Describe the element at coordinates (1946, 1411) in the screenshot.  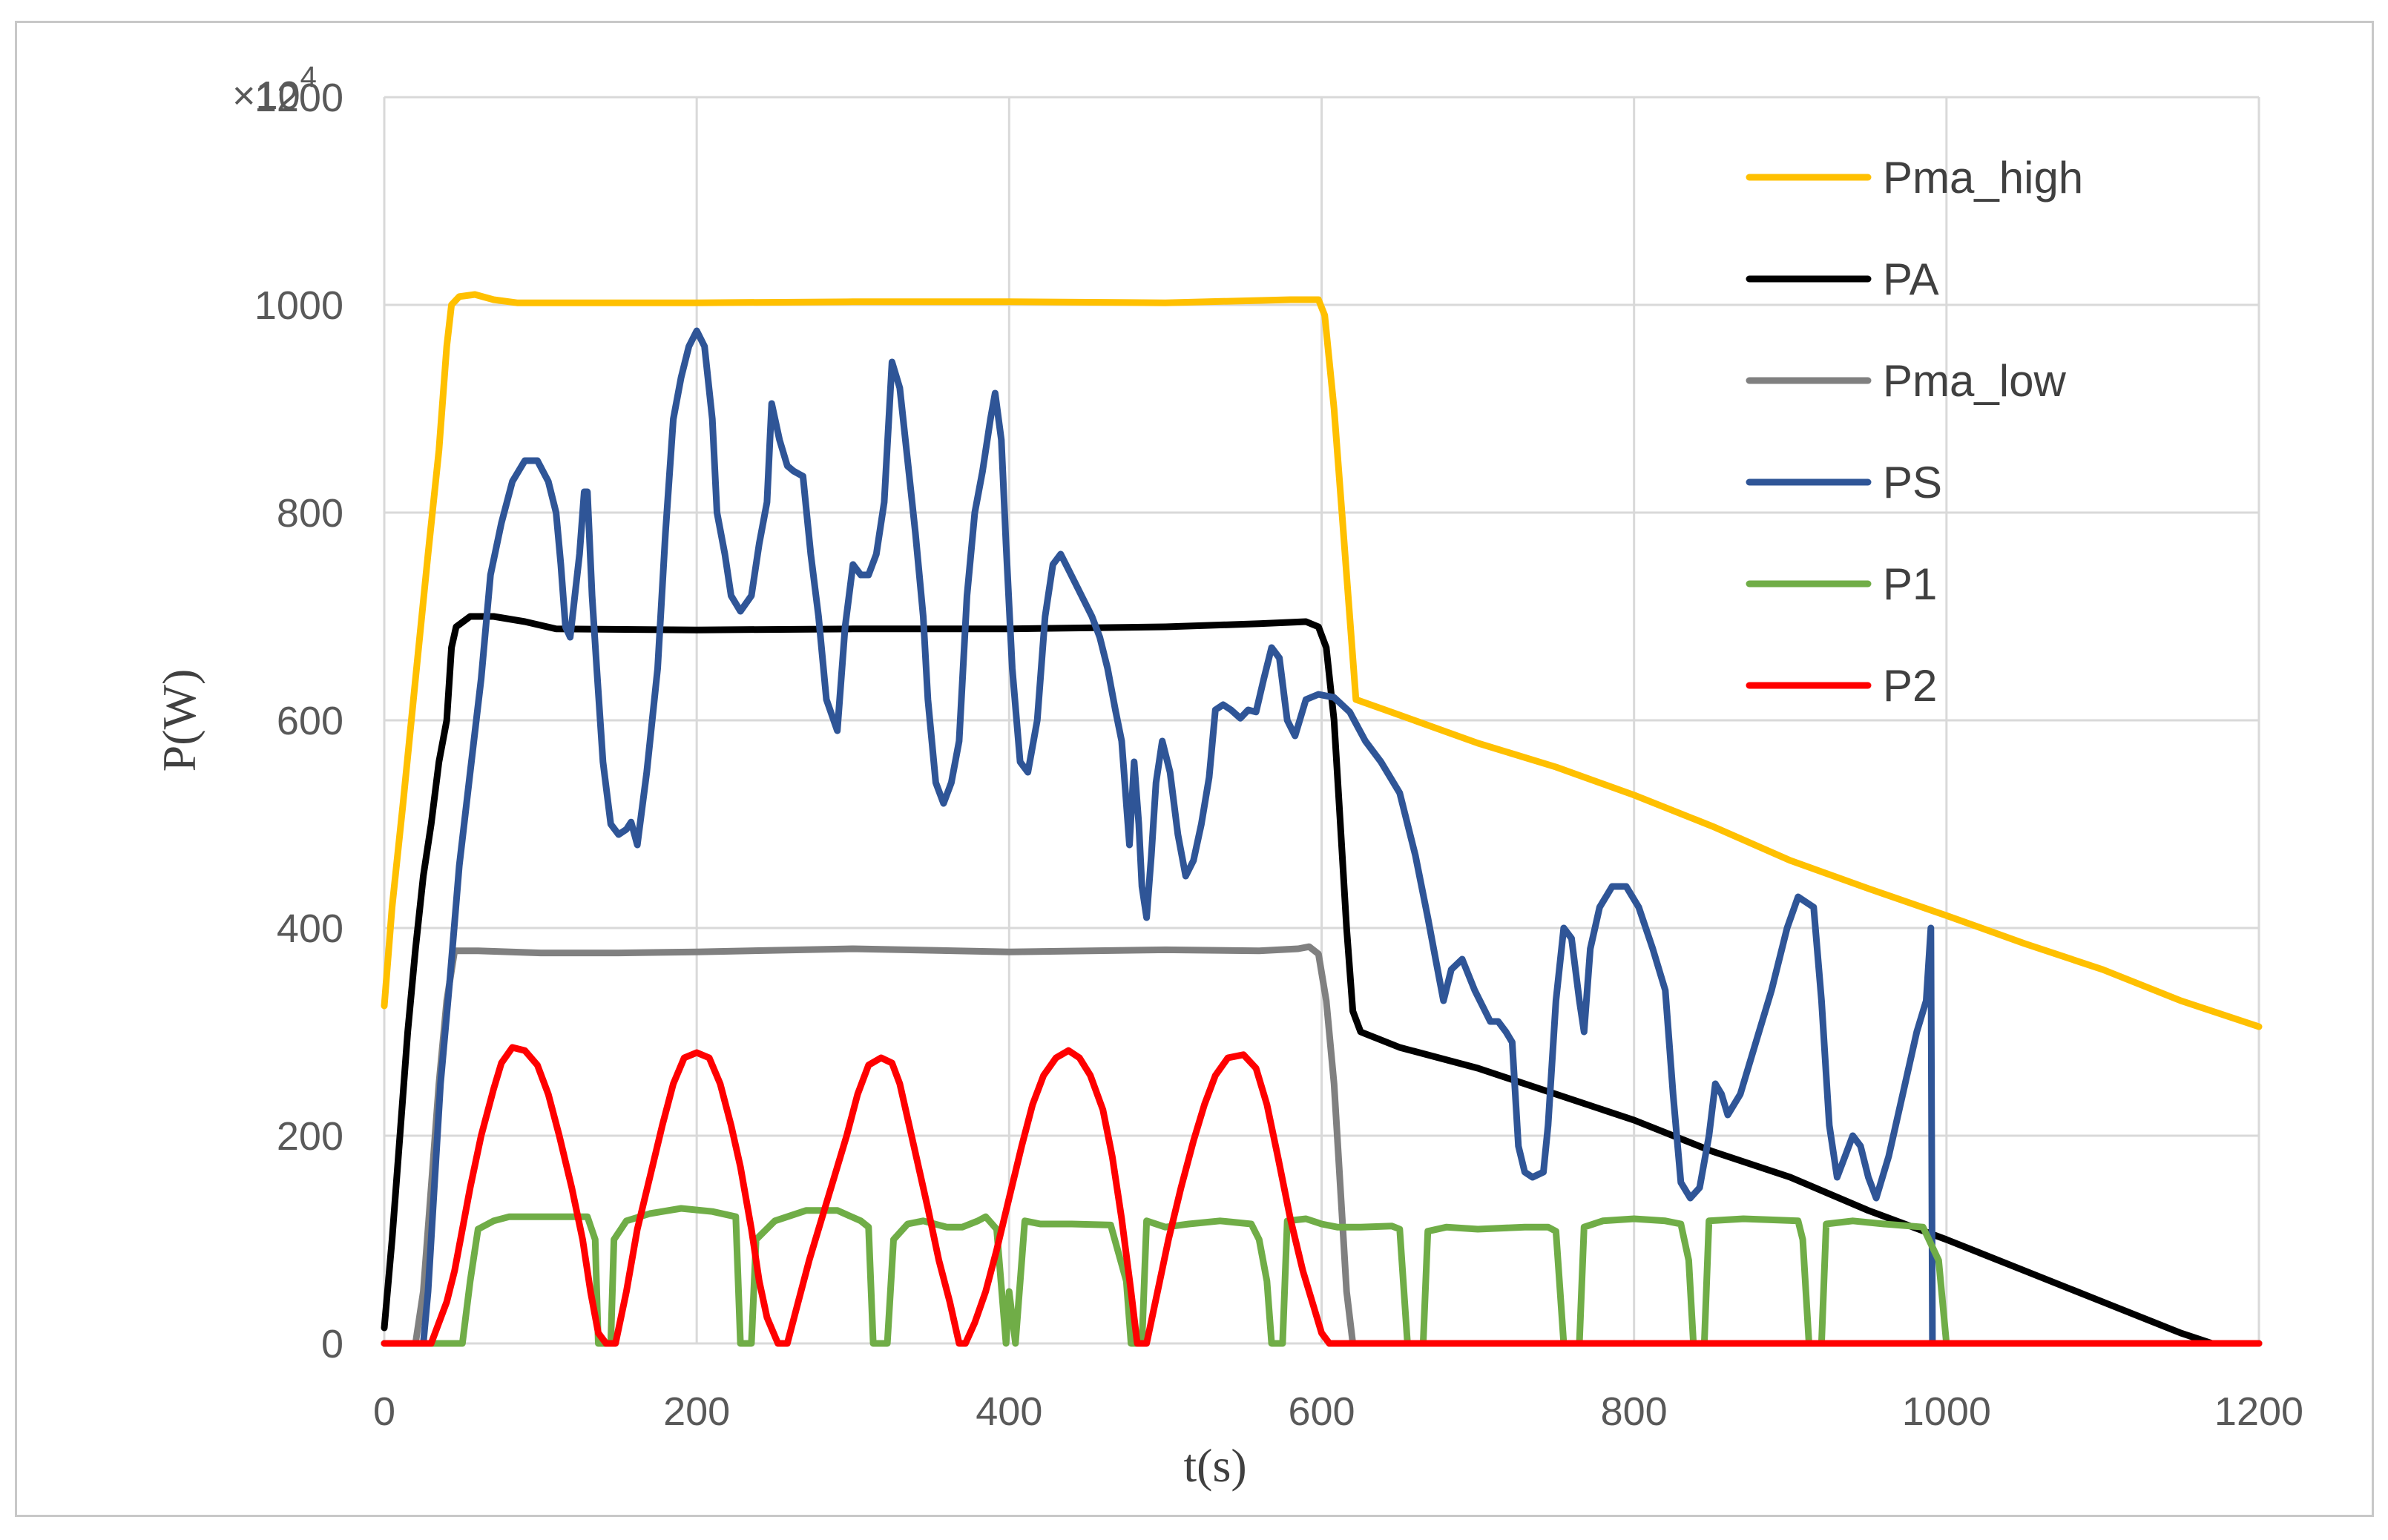
I see `x-tick-label: 1000` at that location.